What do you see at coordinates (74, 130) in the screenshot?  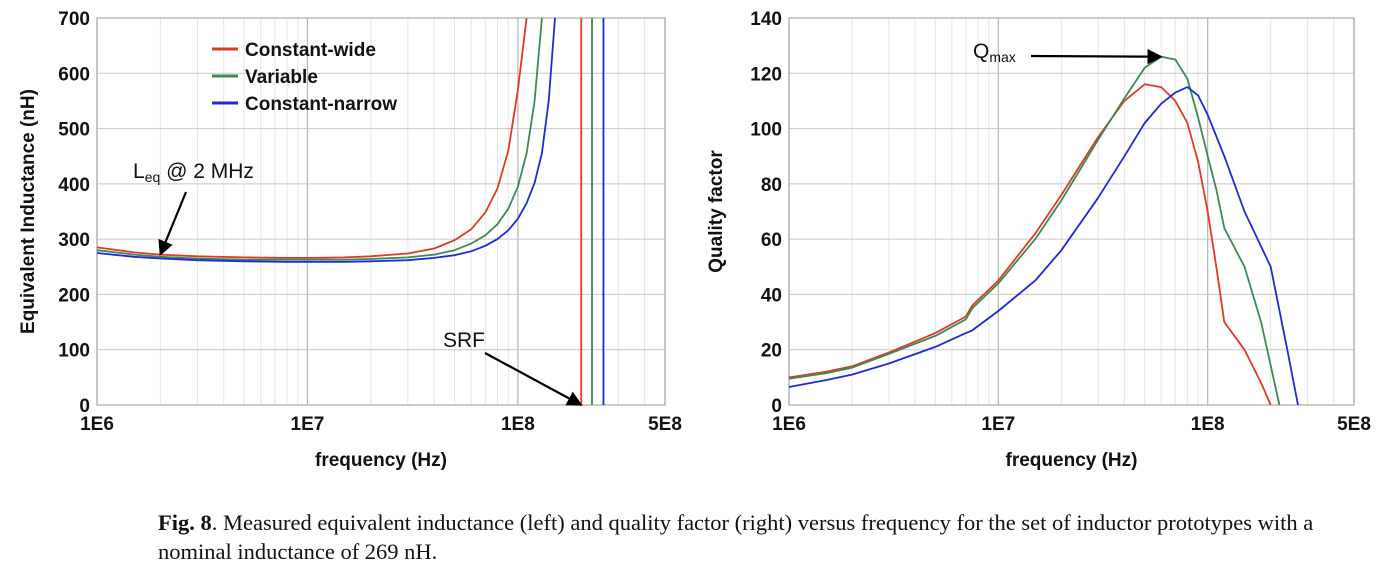 I see `y-tick-label: 500` at bounding box center [74, 130].